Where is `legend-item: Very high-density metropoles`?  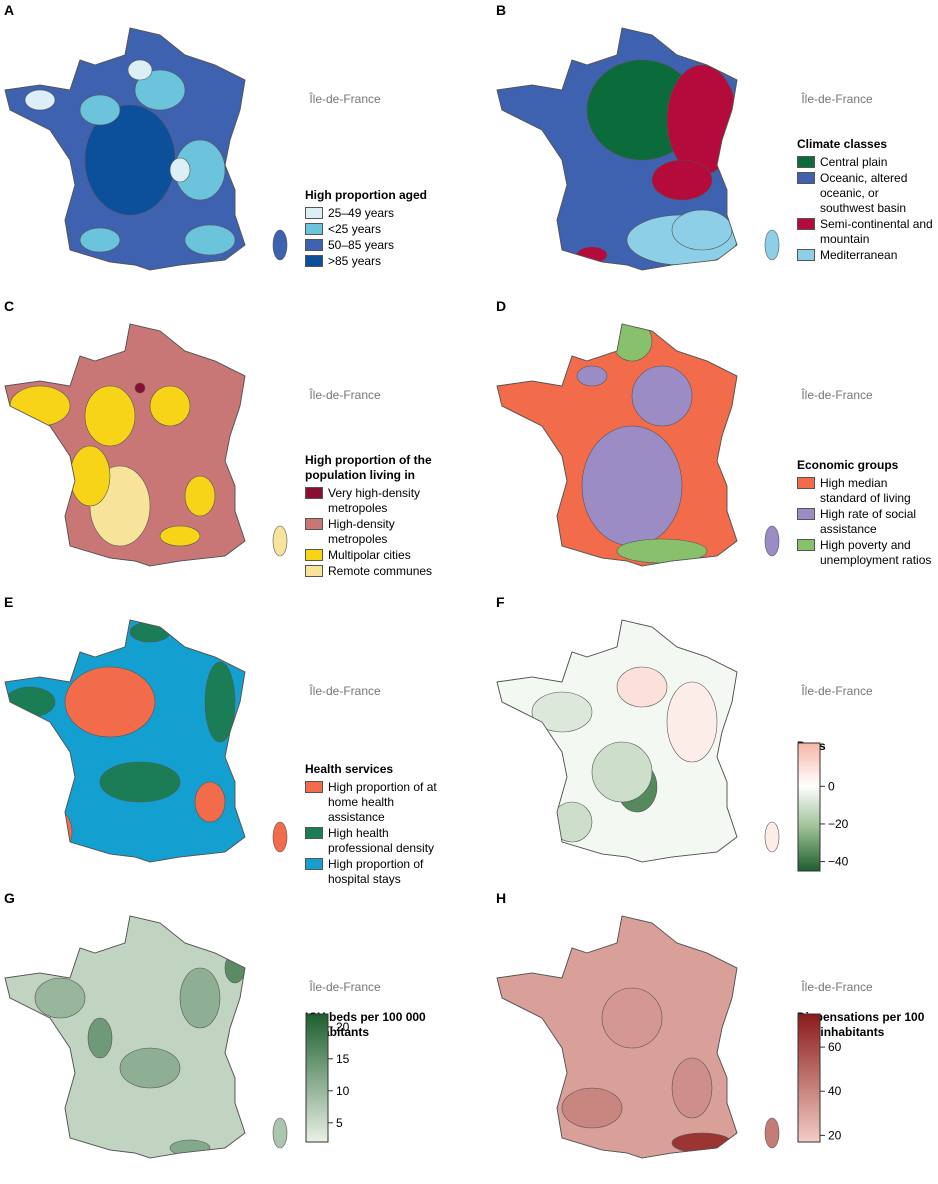
legend-item: Very high-density metropoles is located at coordinates (374, 501).